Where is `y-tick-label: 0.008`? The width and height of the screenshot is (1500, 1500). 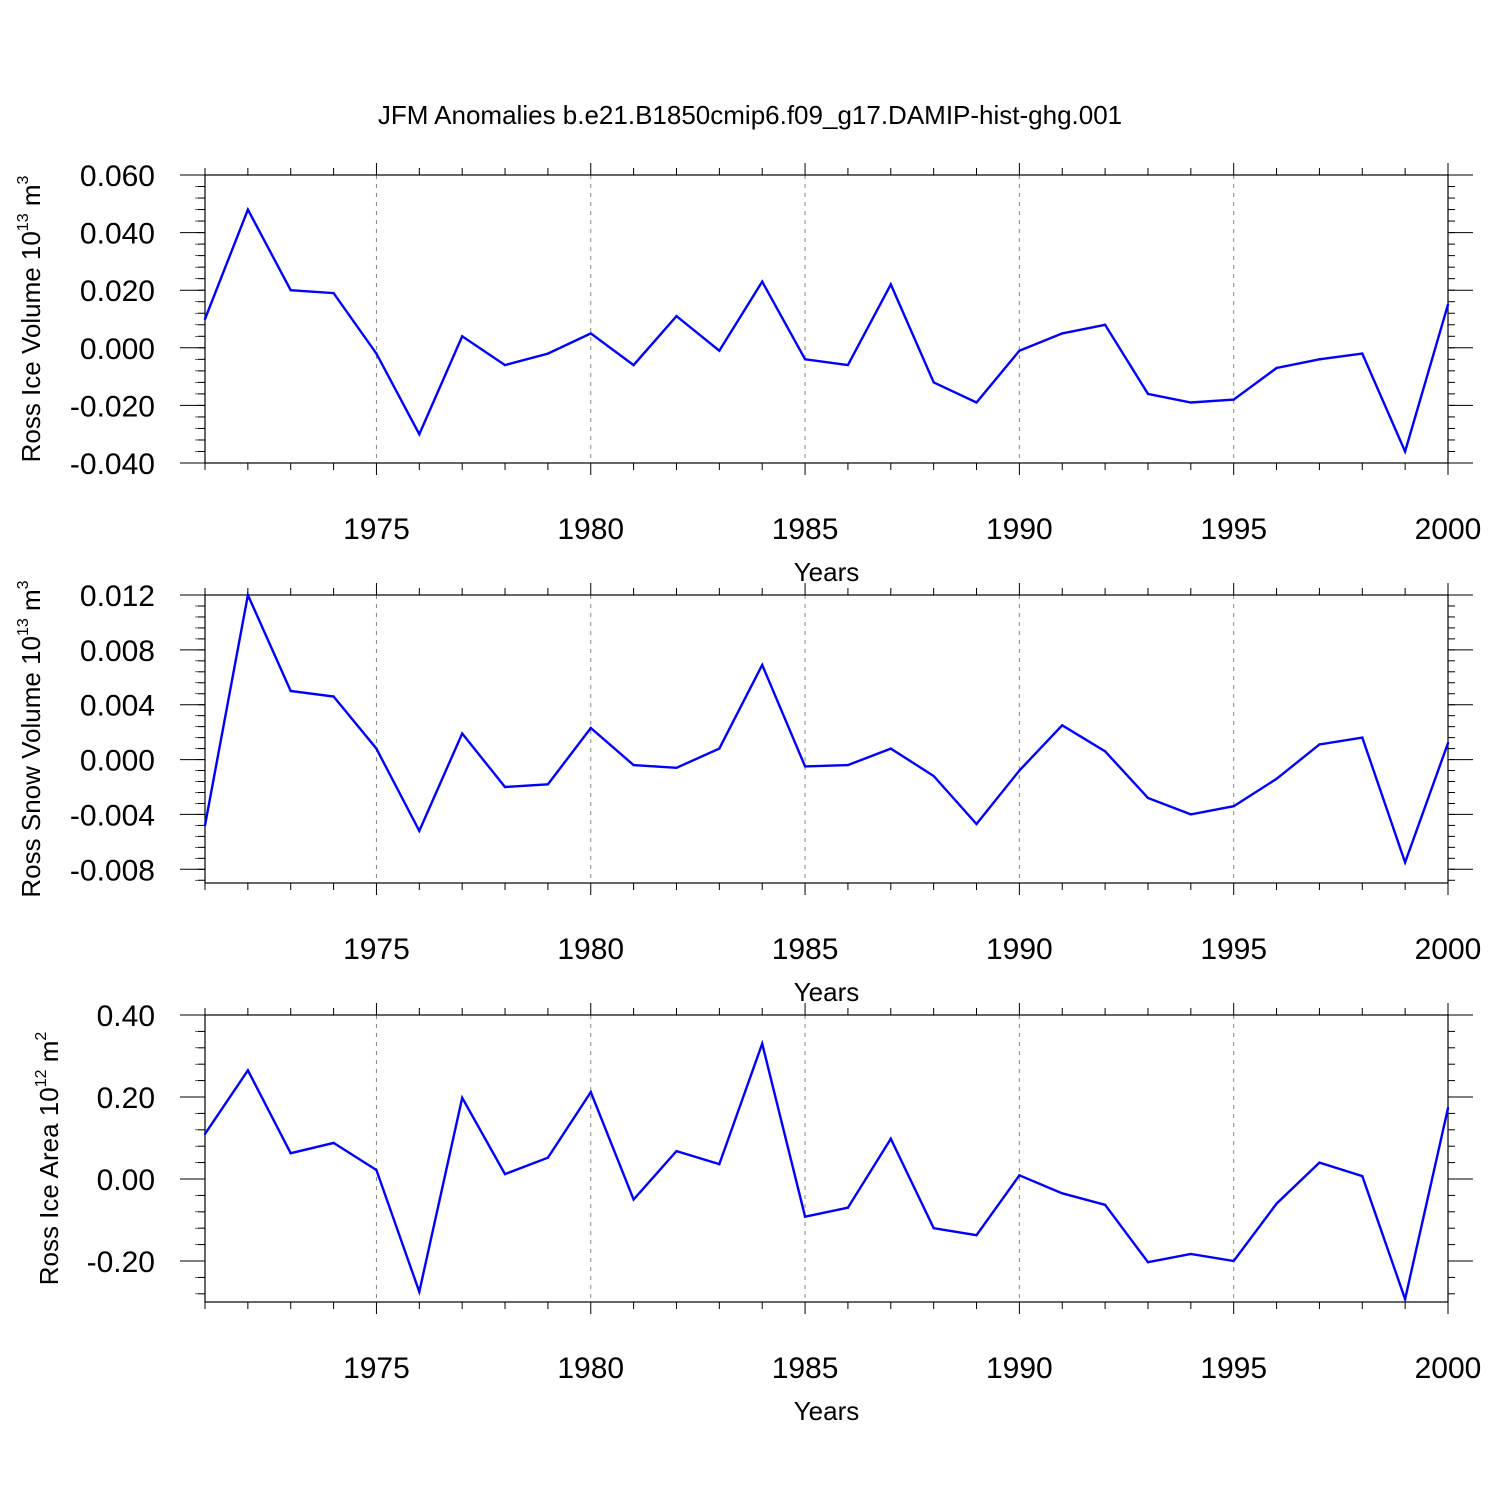 y-tick-label: 0.008 is located at coordinates (117, 651).